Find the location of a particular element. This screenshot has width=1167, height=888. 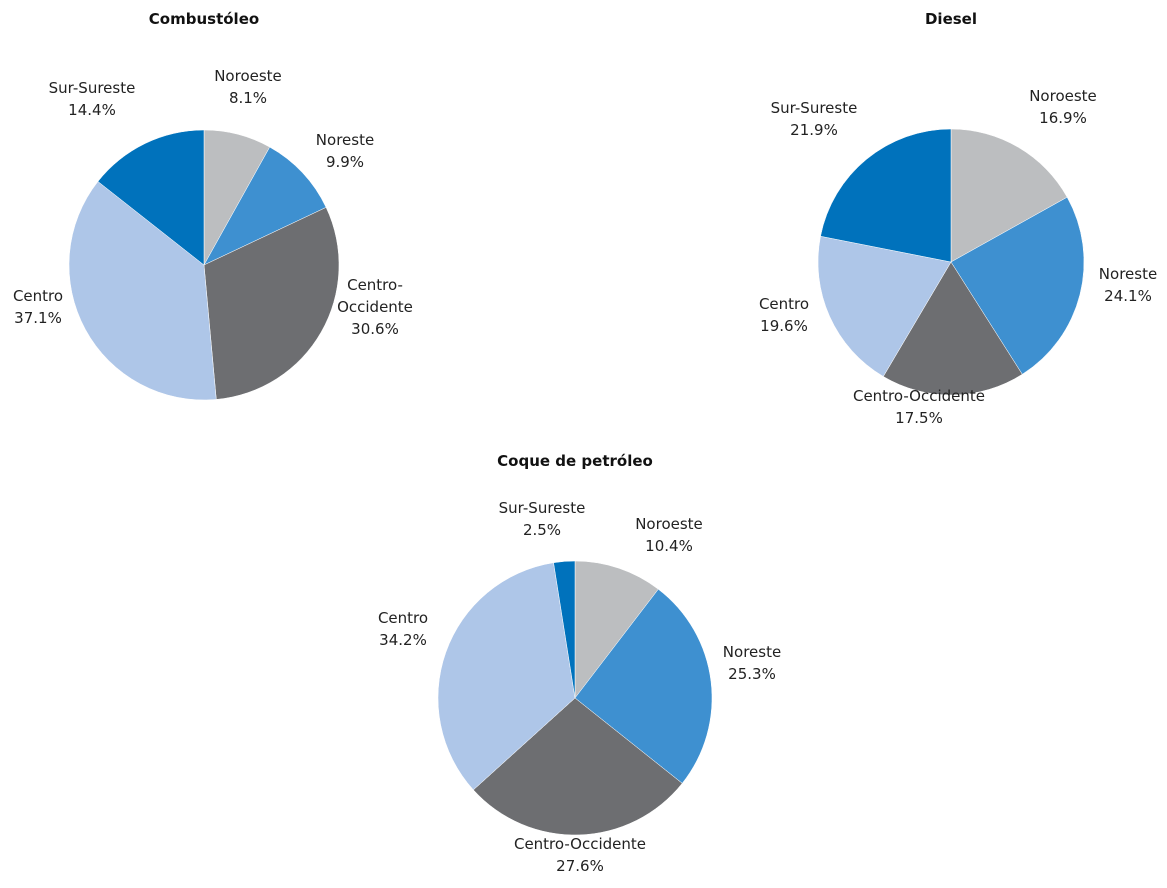

slice-label-centro-occidente: Centro-Occidente 17.5% is located at coordinates (919, 407).